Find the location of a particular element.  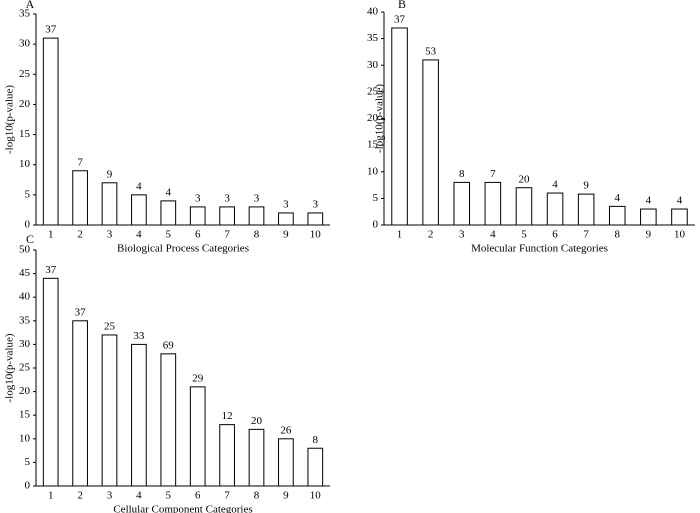

count-label: 7 is located at coordinates (80, 162).